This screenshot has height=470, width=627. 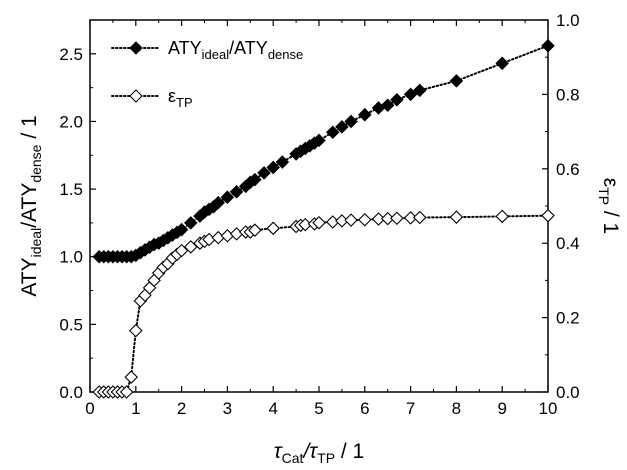 What do you see at coordinates (71, 121) in the screenshot?
I see `left-tick-label: 2.0` at bounding box center [71, 121].